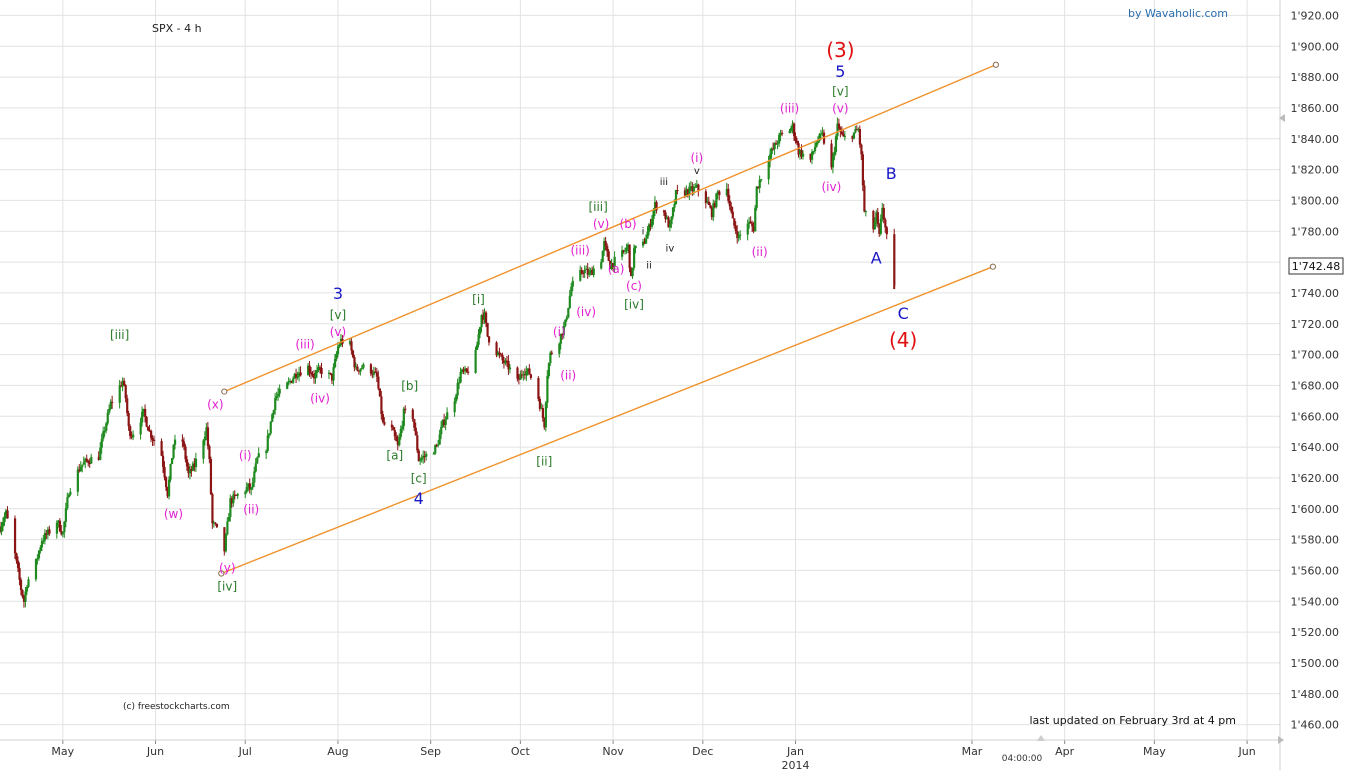  I want to click on wave-label: B, so click(891, 173).